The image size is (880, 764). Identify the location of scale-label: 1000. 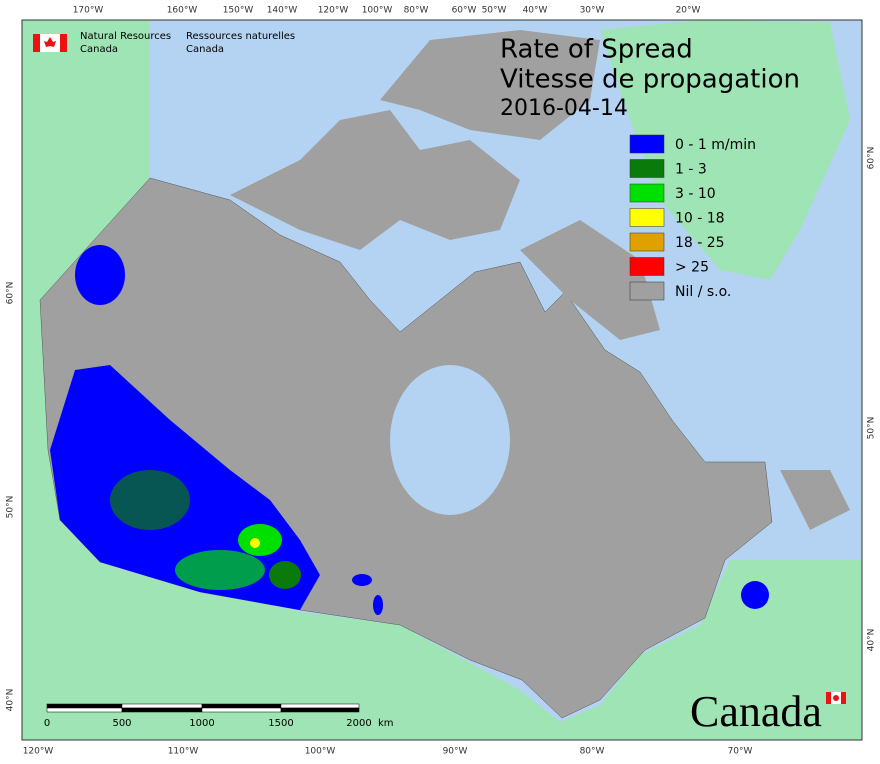
(201, 723).